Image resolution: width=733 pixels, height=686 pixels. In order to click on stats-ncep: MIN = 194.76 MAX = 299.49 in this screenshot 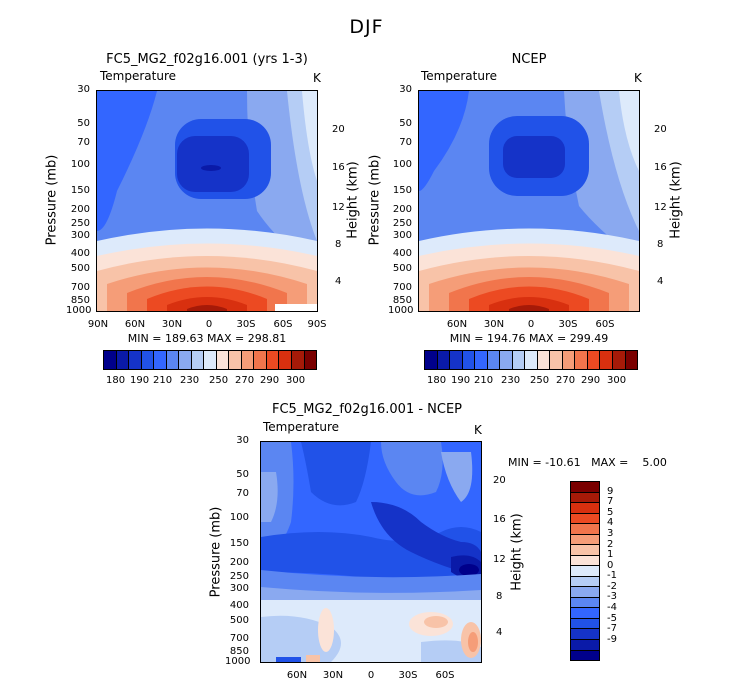, I will do `click(529, 338)`.